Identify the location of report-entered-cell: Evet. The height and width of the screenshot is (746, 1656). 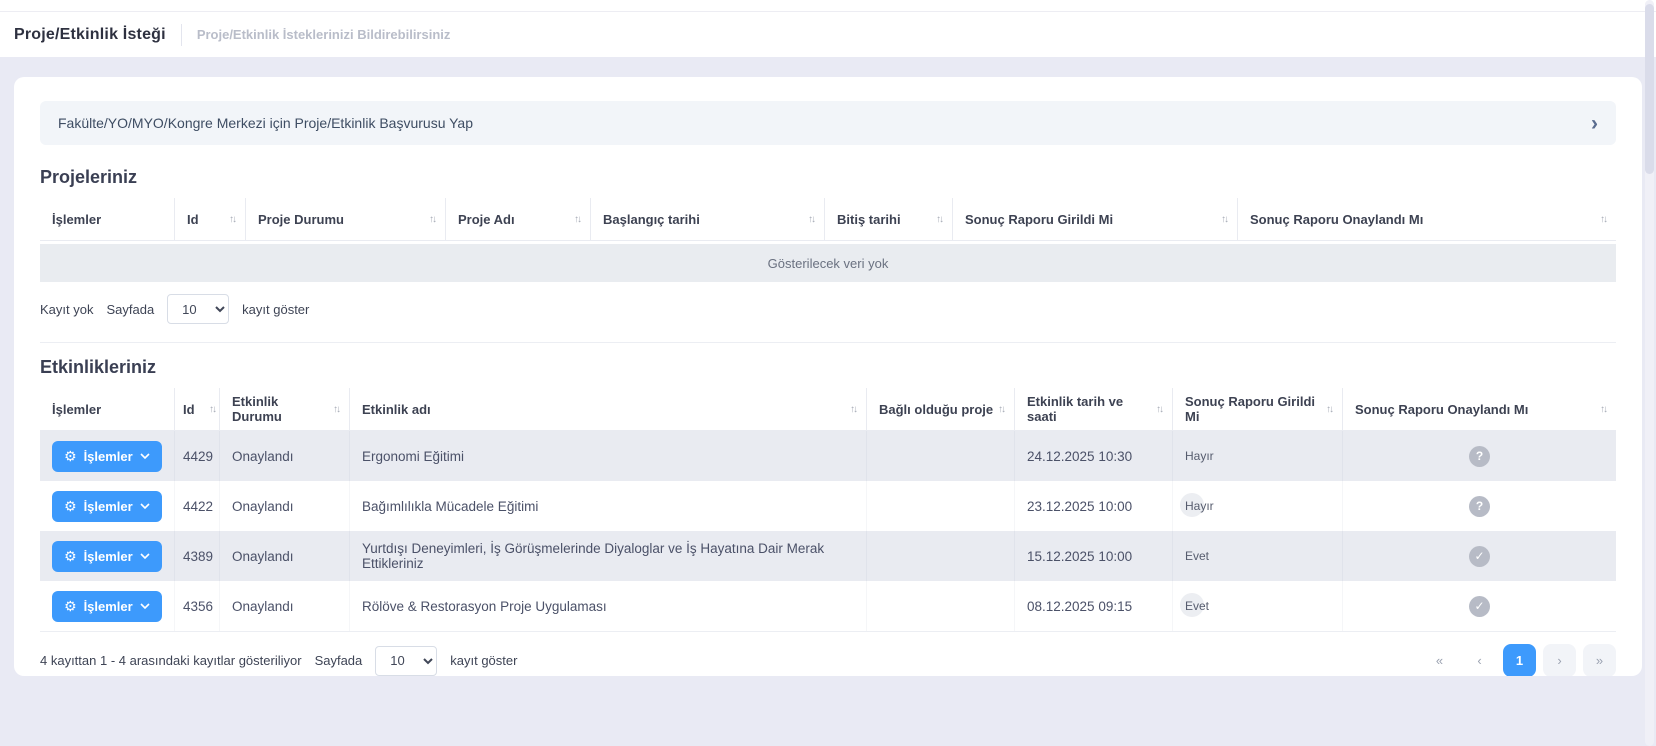
(1257, 556).